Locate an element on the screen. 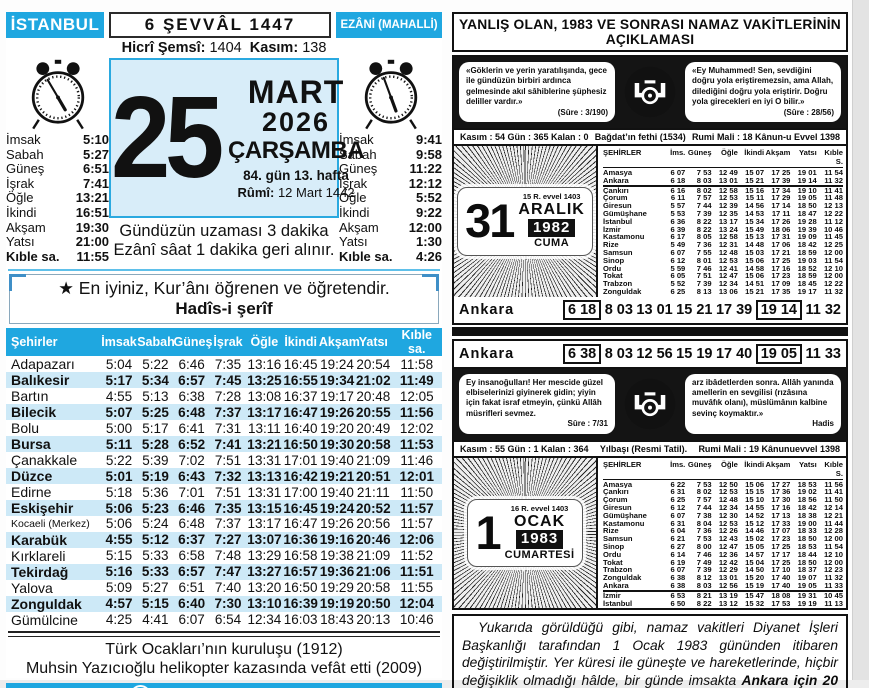 The width and height of the screenshot is (869, 688). time-cell: 5:22 is located at coordinates (119, 460).